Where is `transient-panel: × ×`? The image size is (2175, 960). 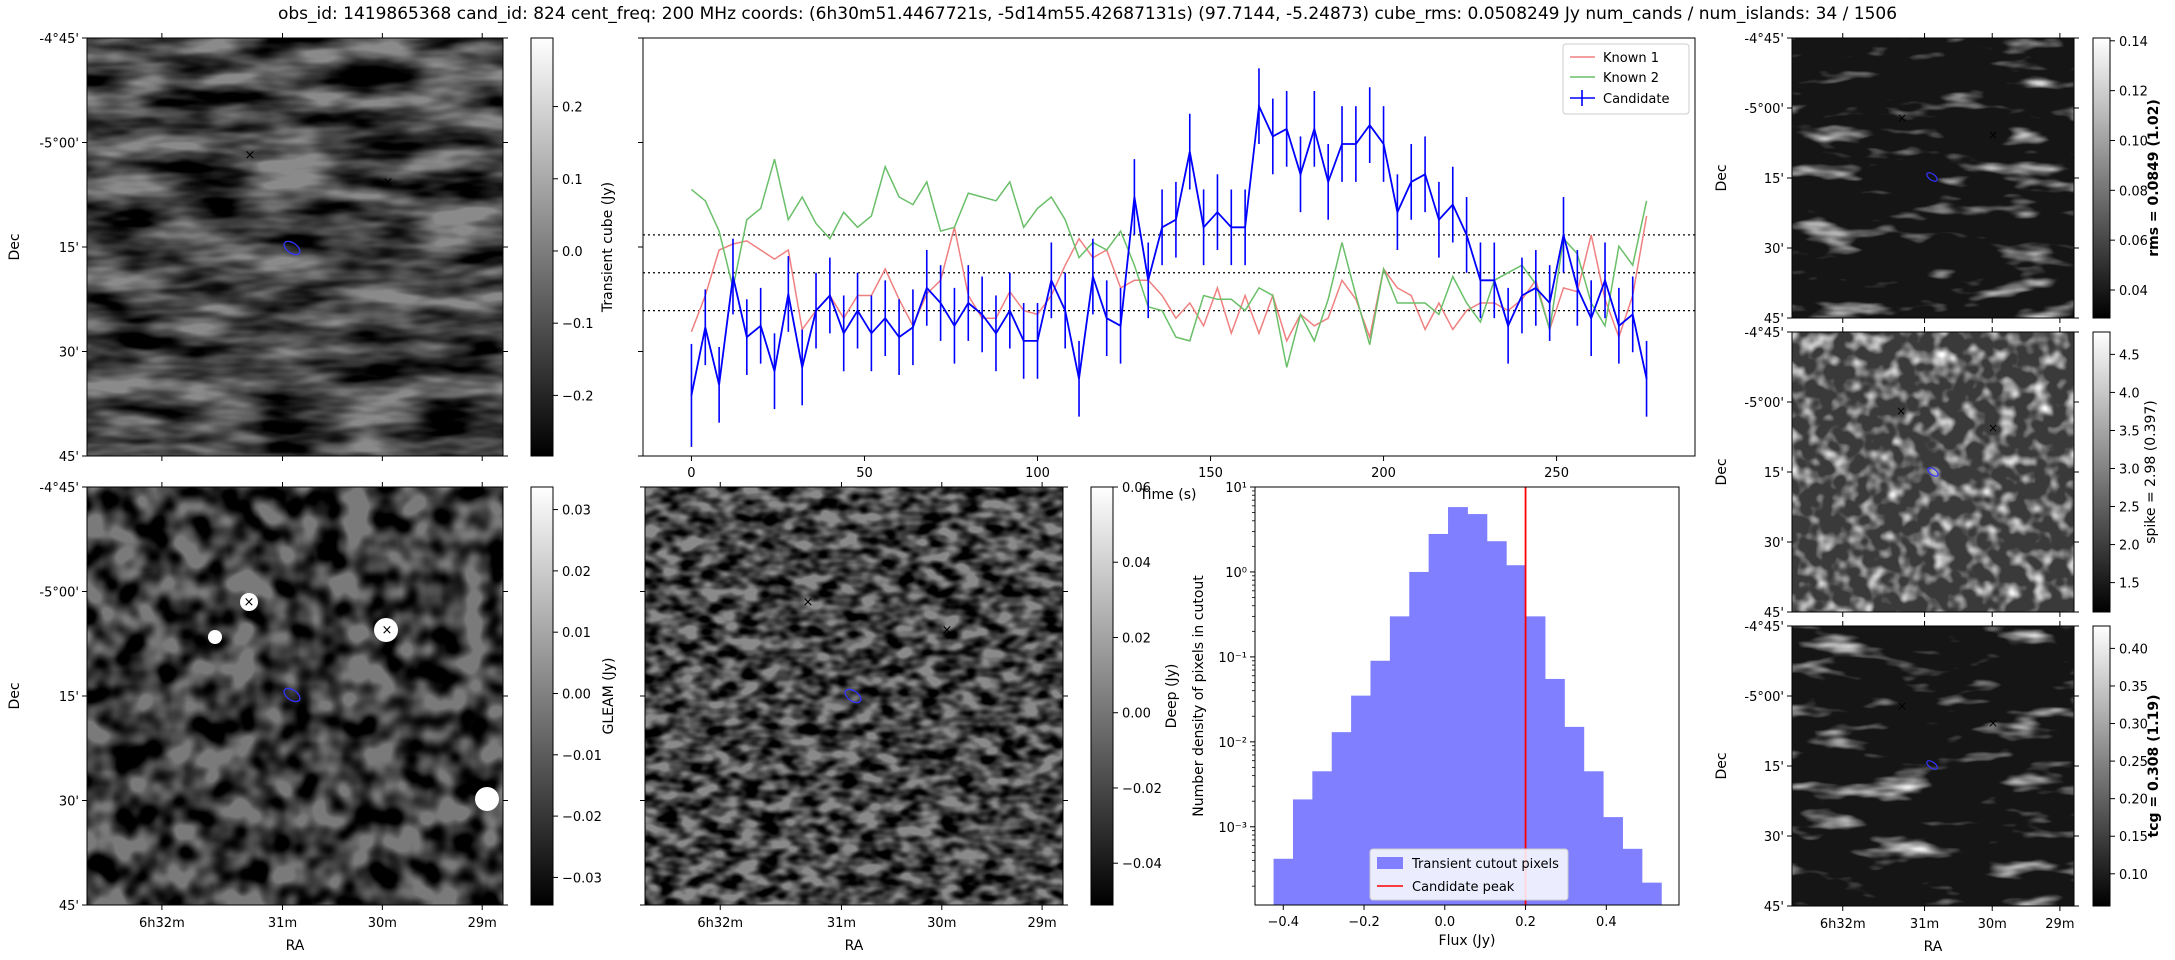 transient-panel: × × is located at coordinates (295, 247).